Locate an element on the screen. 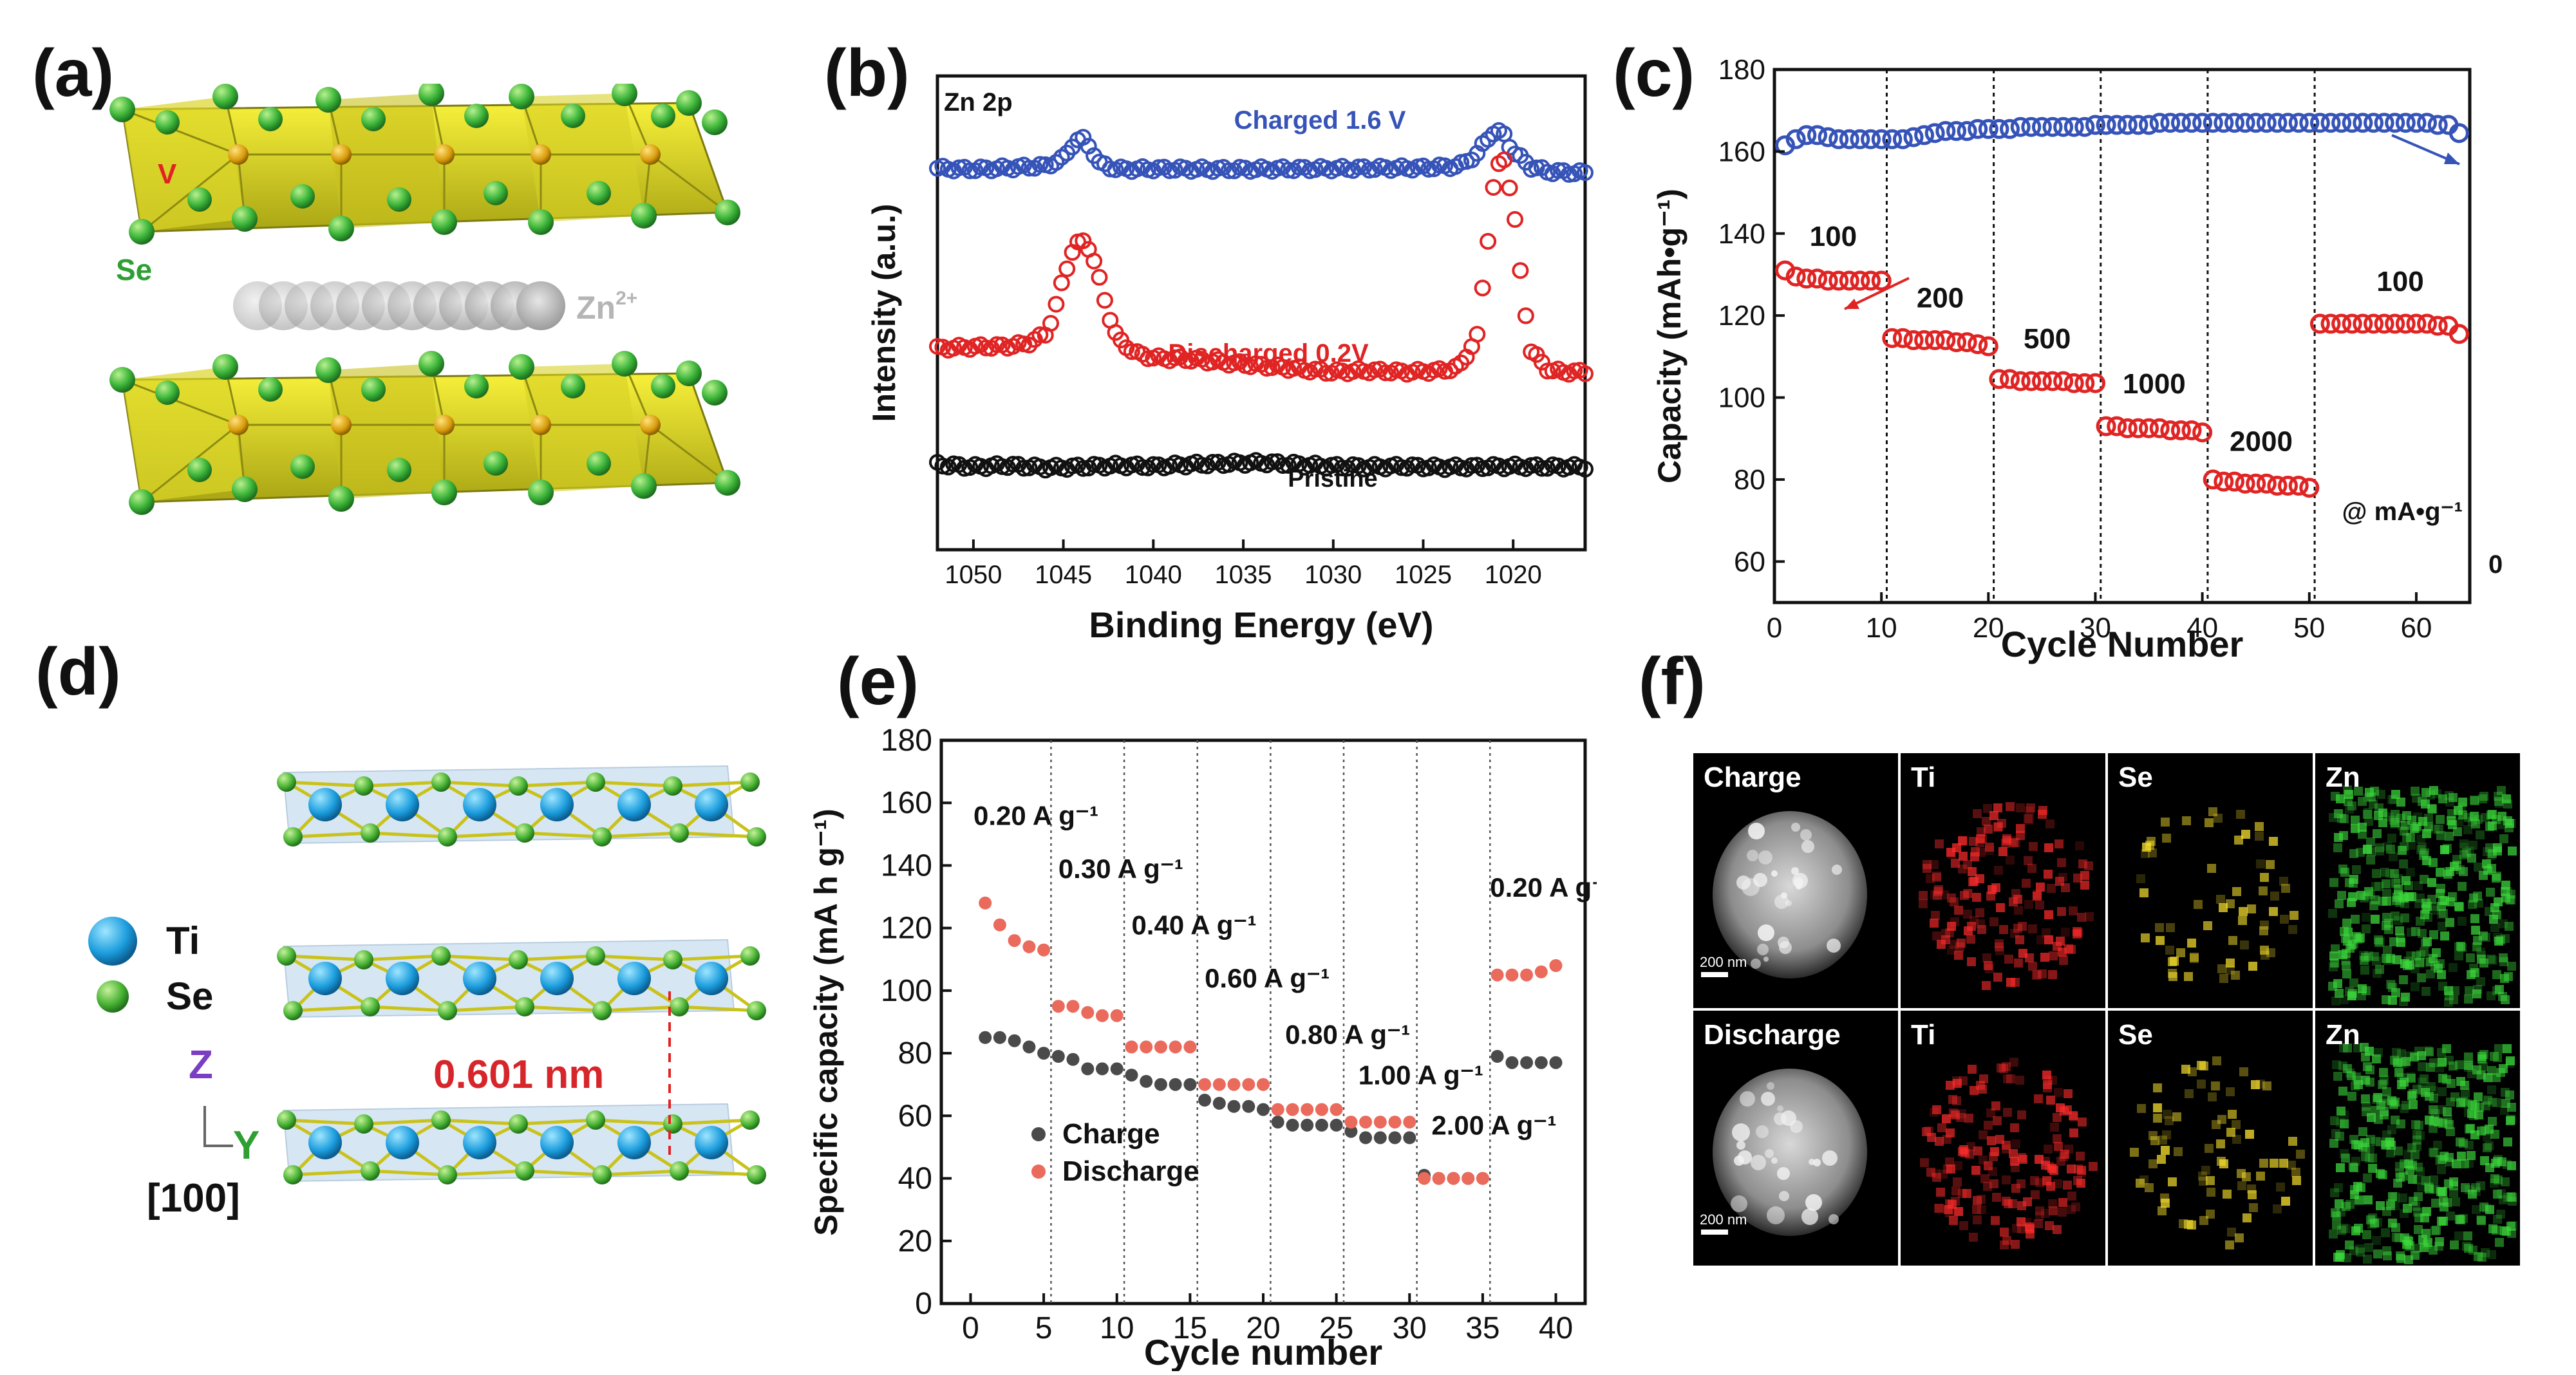 This screenshot has width=2576, height=1375. eds-tile-zn: Zn is located at coordinates (2417, 1138).